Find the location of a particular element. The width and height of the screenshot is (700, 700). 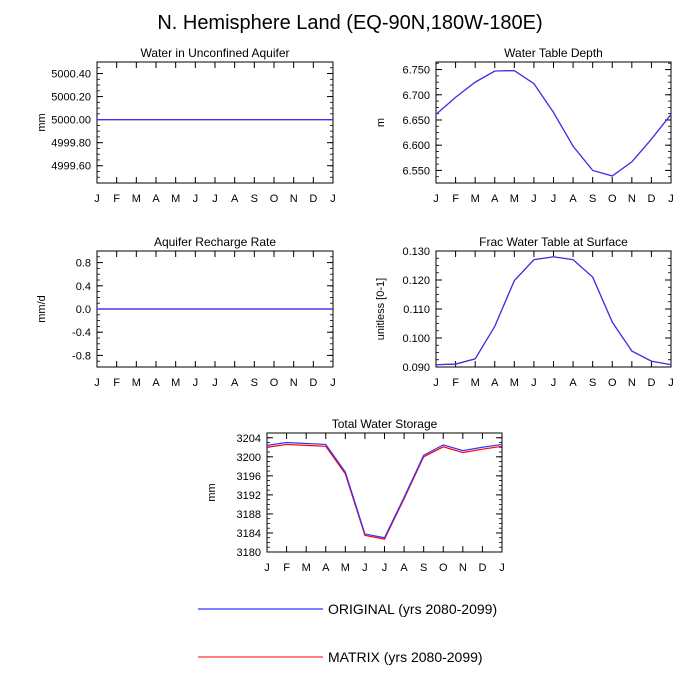

y-axis-label: m is located at coordinates (381, 122).